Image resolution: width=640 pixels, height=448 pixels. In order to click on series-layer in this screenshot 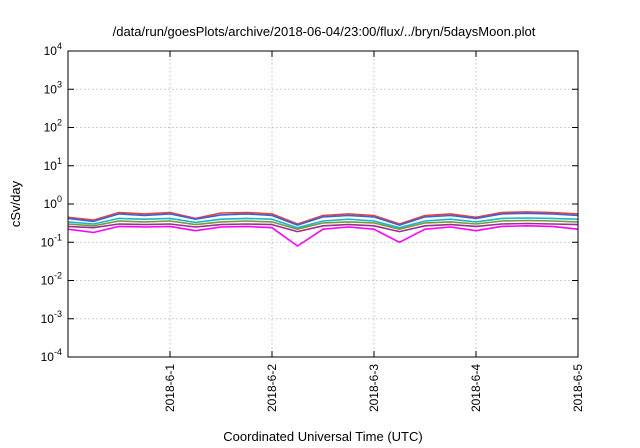, I will do `click(323, 229)`.